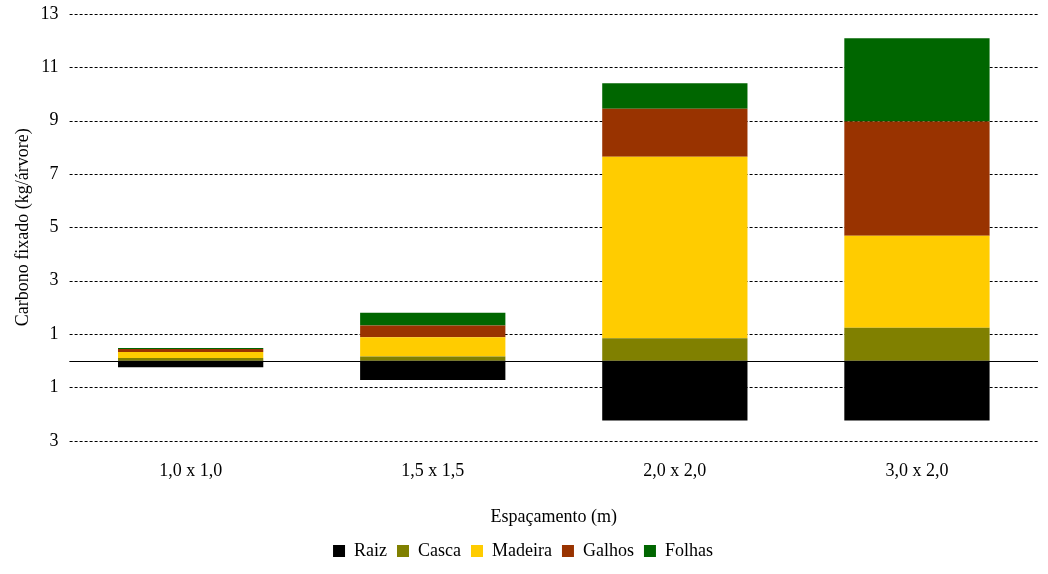 The width and height of the screenshot is (1048, 574). What do you see at coordinates (191, 470) in the screenshot?
I see `x-tick-label: 1,0 x 1,0` at bounding box center [191, 470].